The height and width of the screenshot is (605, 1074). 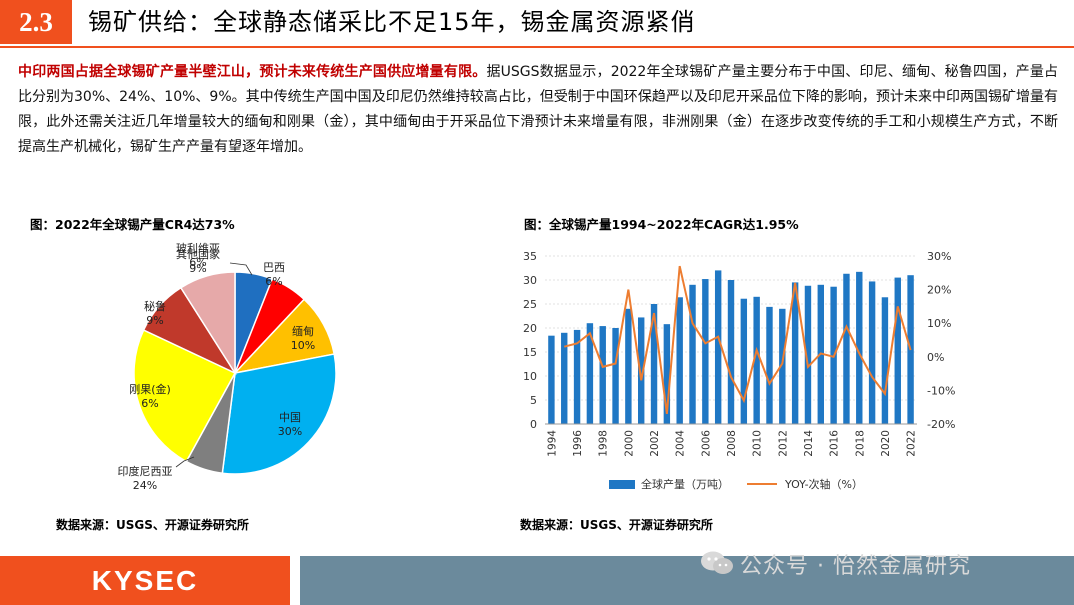 I want to click on pie-data-label: 中国 30%, so click(x=290, y=424).